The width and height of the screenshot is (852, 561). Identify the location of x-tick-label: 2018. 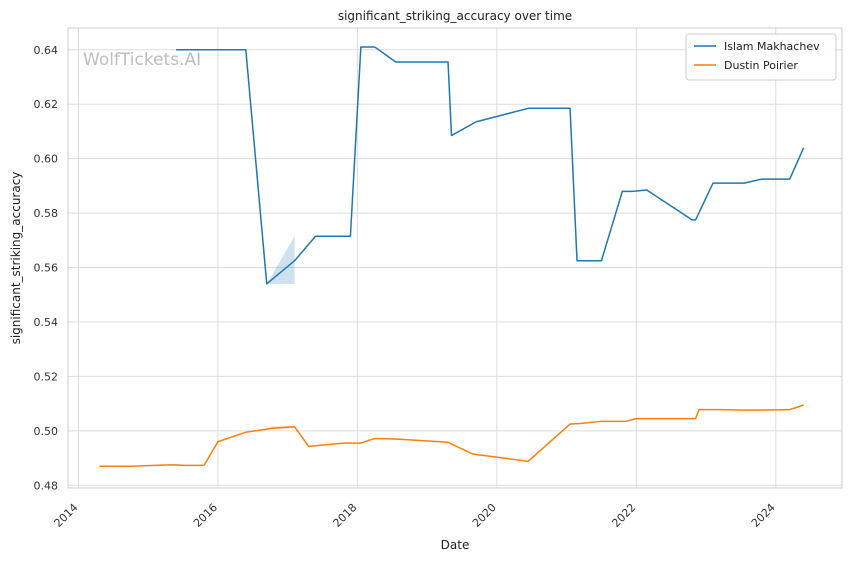
(345, 515).